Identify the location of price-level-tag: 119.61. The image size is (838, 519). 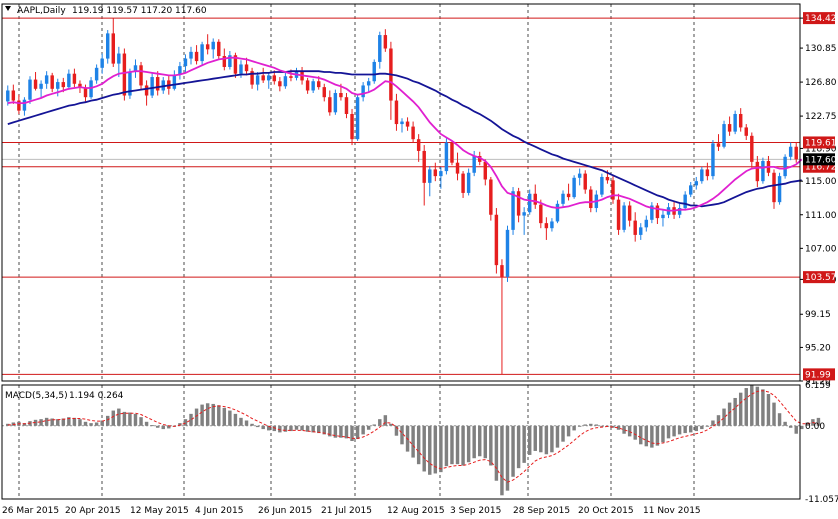
(820, 142).